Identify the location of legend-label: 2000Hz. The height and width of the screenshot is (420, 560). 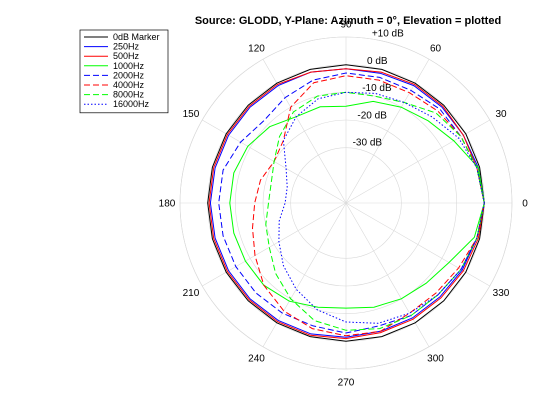
(129, 75).